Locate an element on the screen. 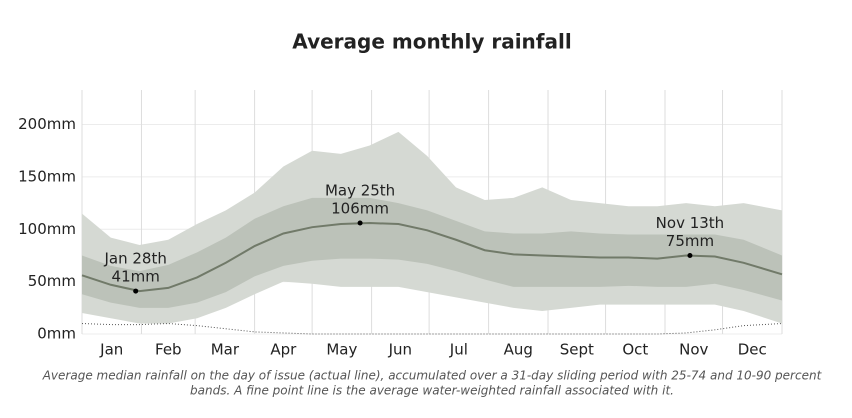  annotation-label: Jan 28th is located at coordinates (135, 259).